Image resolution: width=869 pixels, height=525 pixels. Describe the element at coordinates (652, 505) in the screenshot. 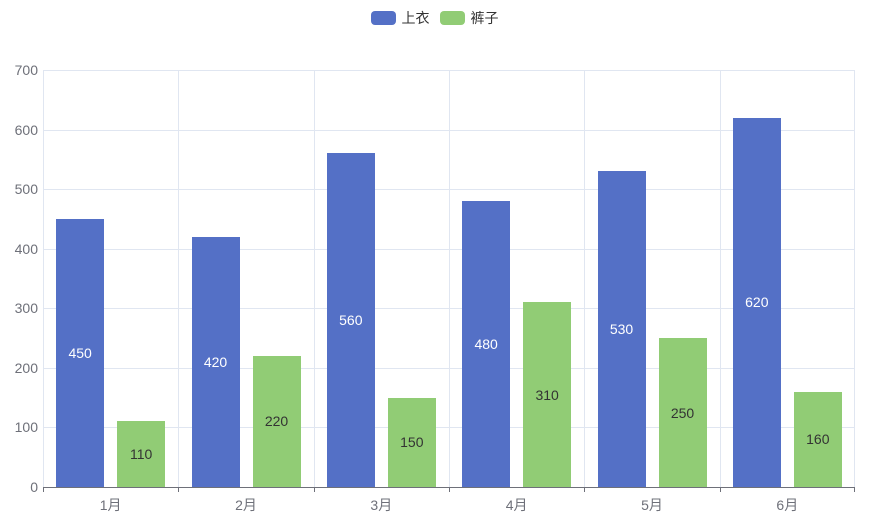

I see `x-axis-tick-label: 5月` at that location.